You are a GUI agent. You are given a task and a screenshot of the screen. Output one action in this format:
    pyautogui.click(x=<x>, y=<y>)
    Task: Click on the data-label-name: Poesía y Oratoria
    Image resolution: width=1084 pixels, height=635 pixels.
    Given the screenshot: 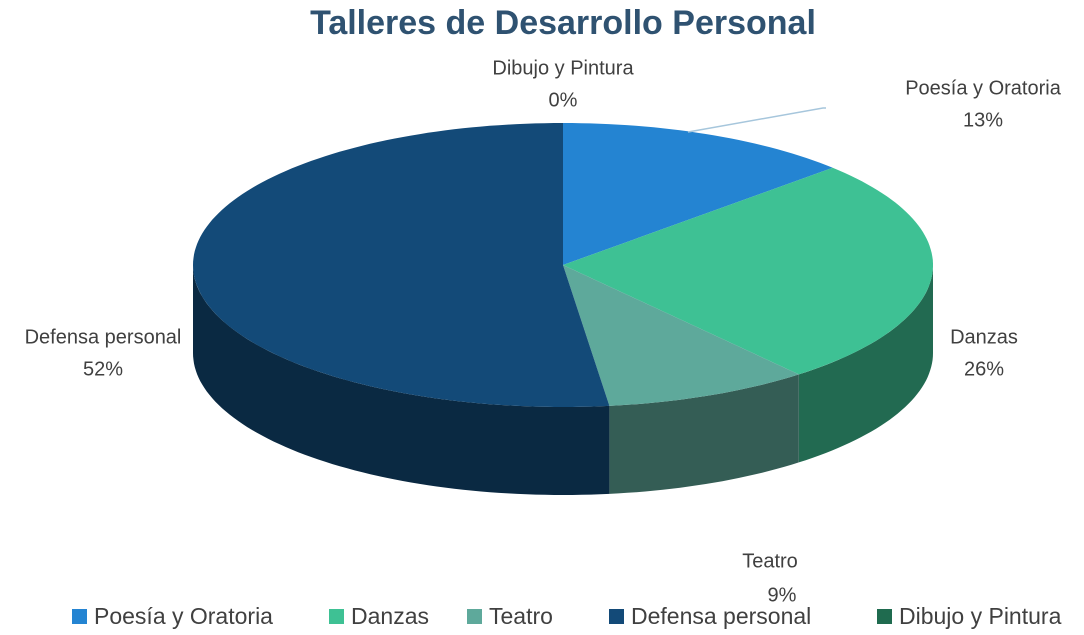 What is the action you would take?
    pyautogui.click(x=983, y=88)
    